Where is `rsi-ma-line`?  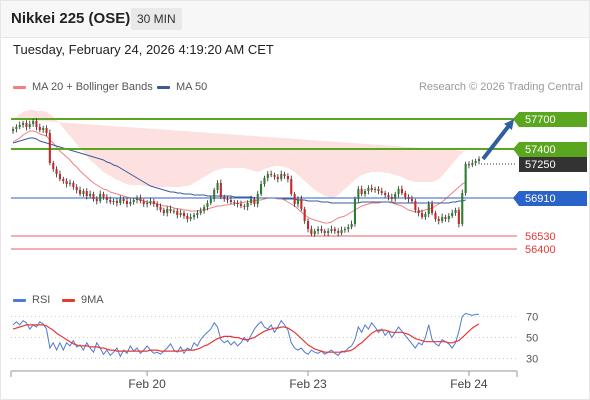 rsi-ma-line is located at coordinates (246, 338).